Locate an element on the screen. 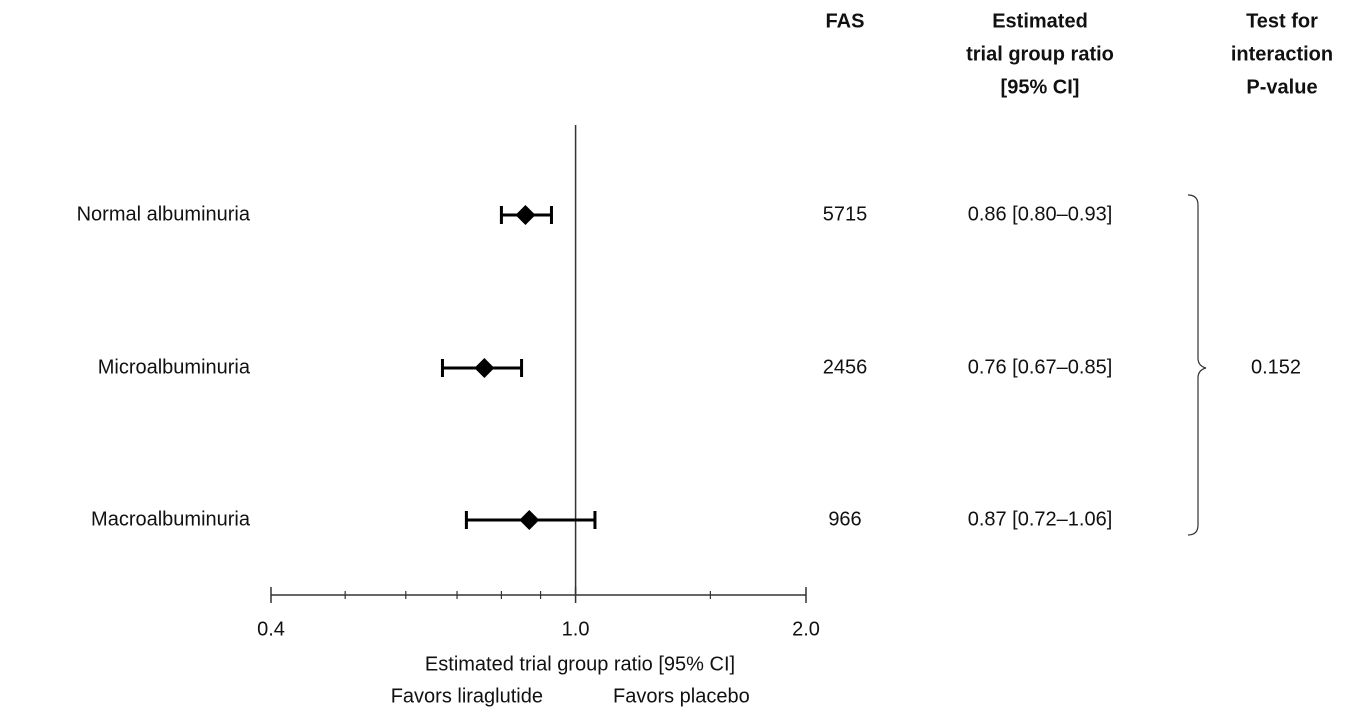 Image resolution: width=1349 pixels, height=715 pixels. column-header: interaction is located at coordinates (1282, 54).